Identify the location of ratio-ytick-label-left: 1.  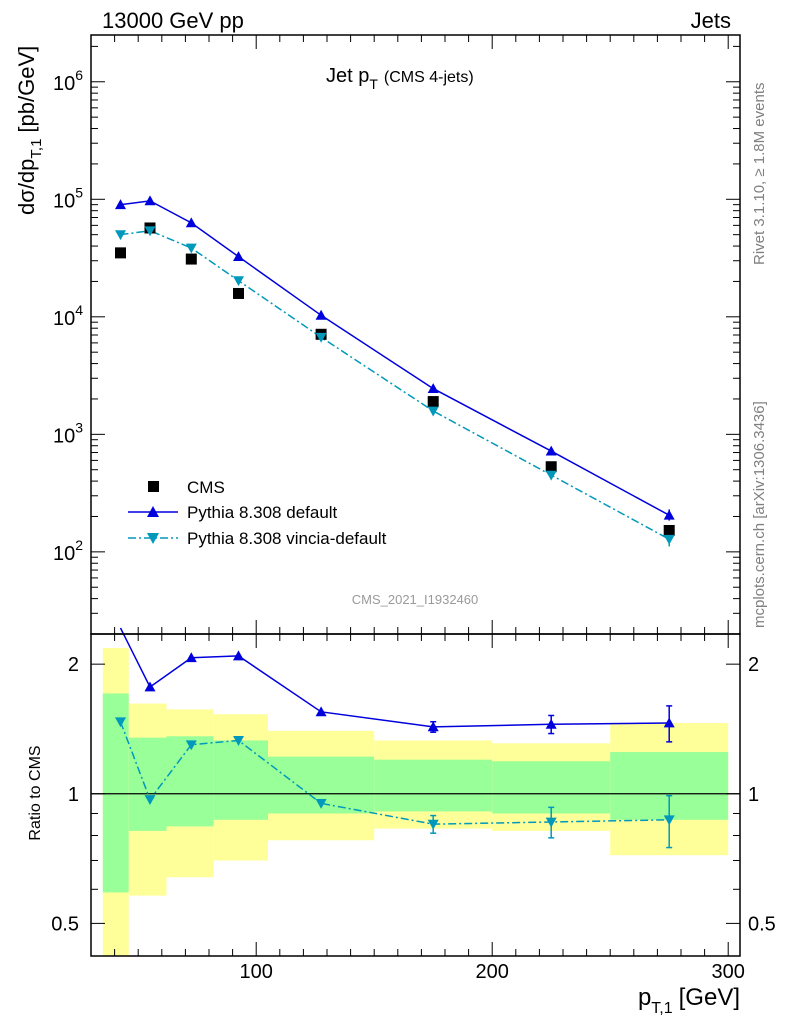
(73, 795).